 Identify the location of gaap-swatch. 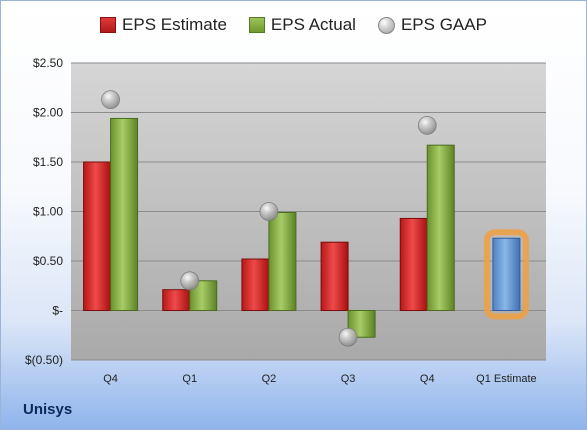
(386, 25).